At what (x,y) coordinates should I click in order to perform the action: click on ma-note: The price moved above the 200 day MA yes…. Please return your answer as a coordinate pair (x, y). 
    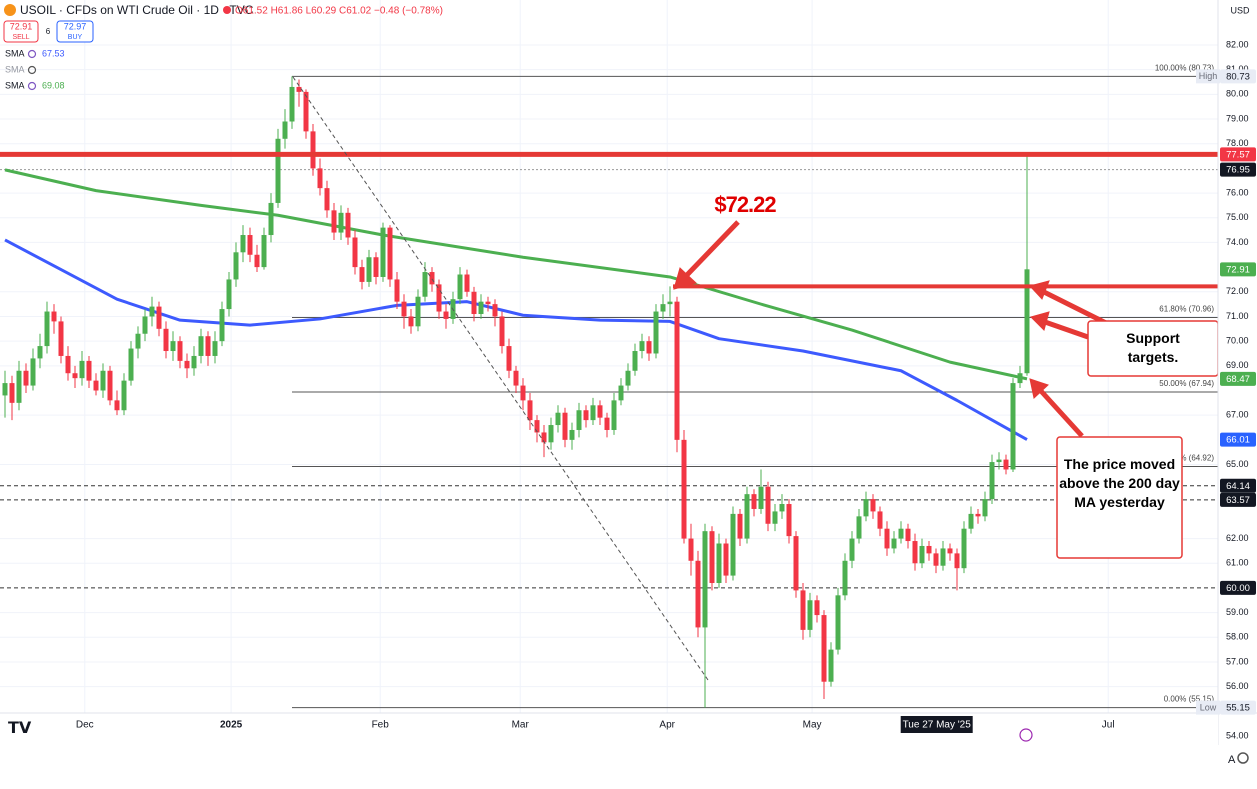
    Looking at the image, I should click on (1119, 483).